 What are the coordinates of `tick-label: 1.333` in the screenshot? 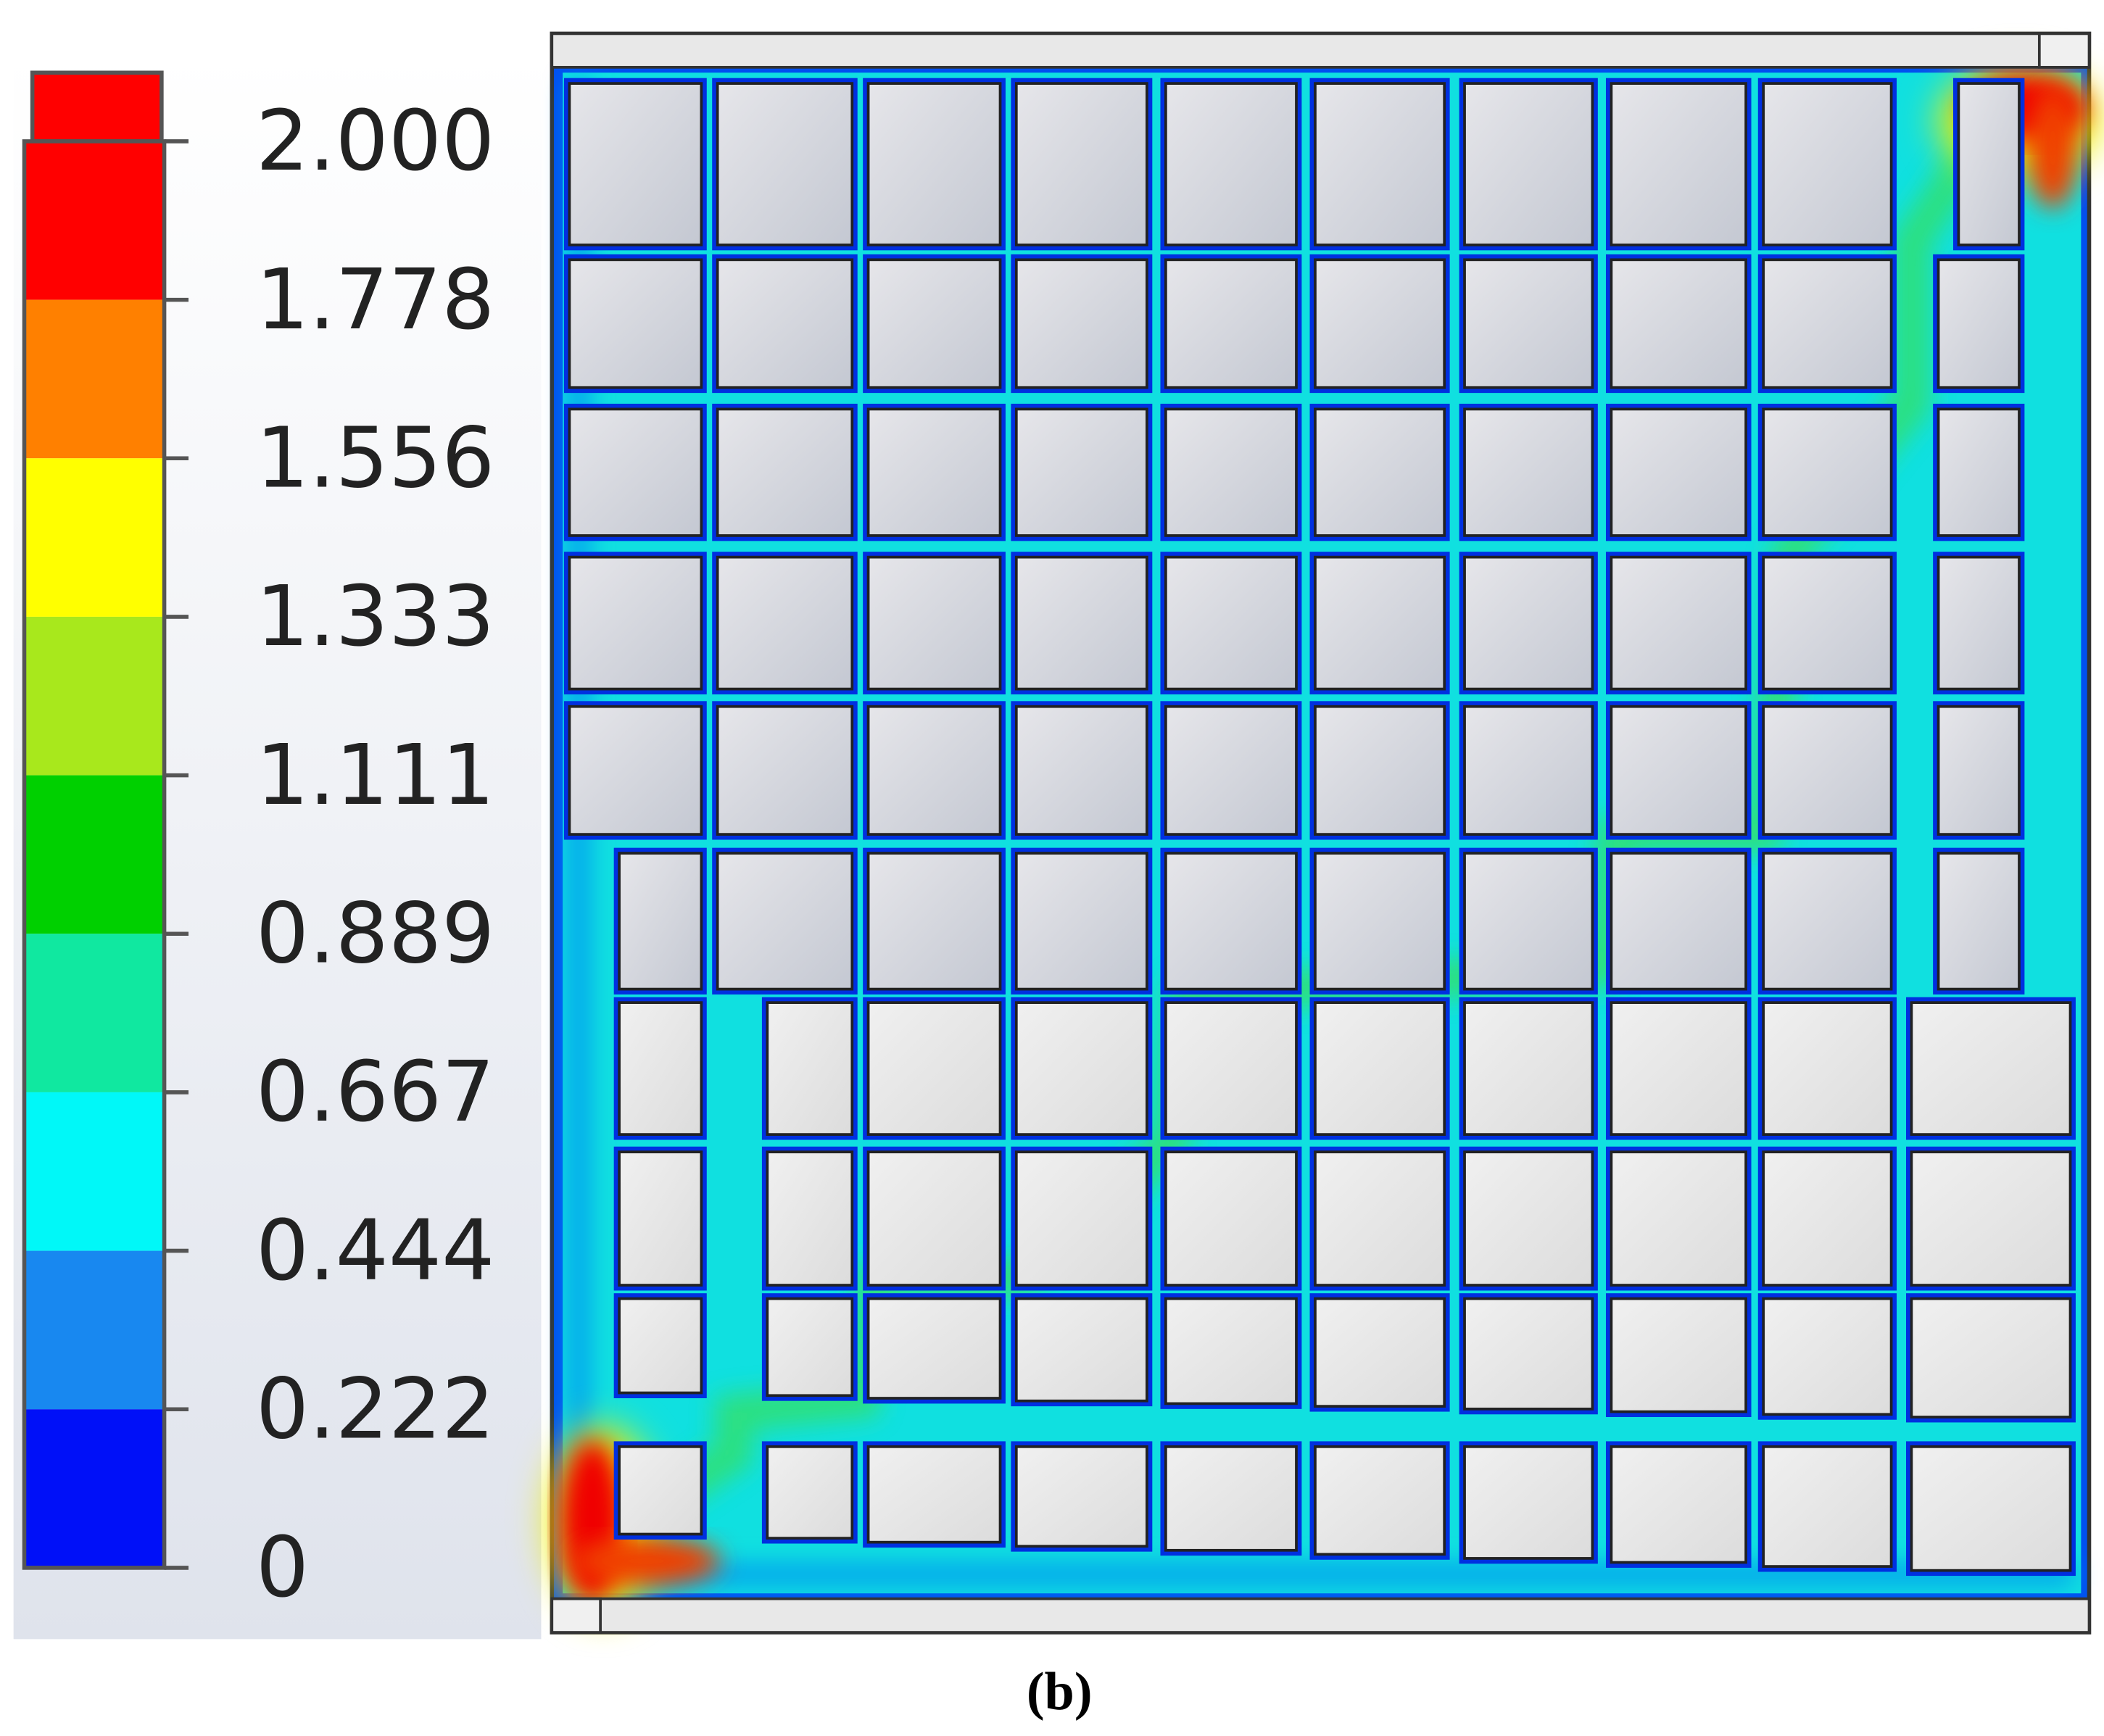 It's located at (376, 616).